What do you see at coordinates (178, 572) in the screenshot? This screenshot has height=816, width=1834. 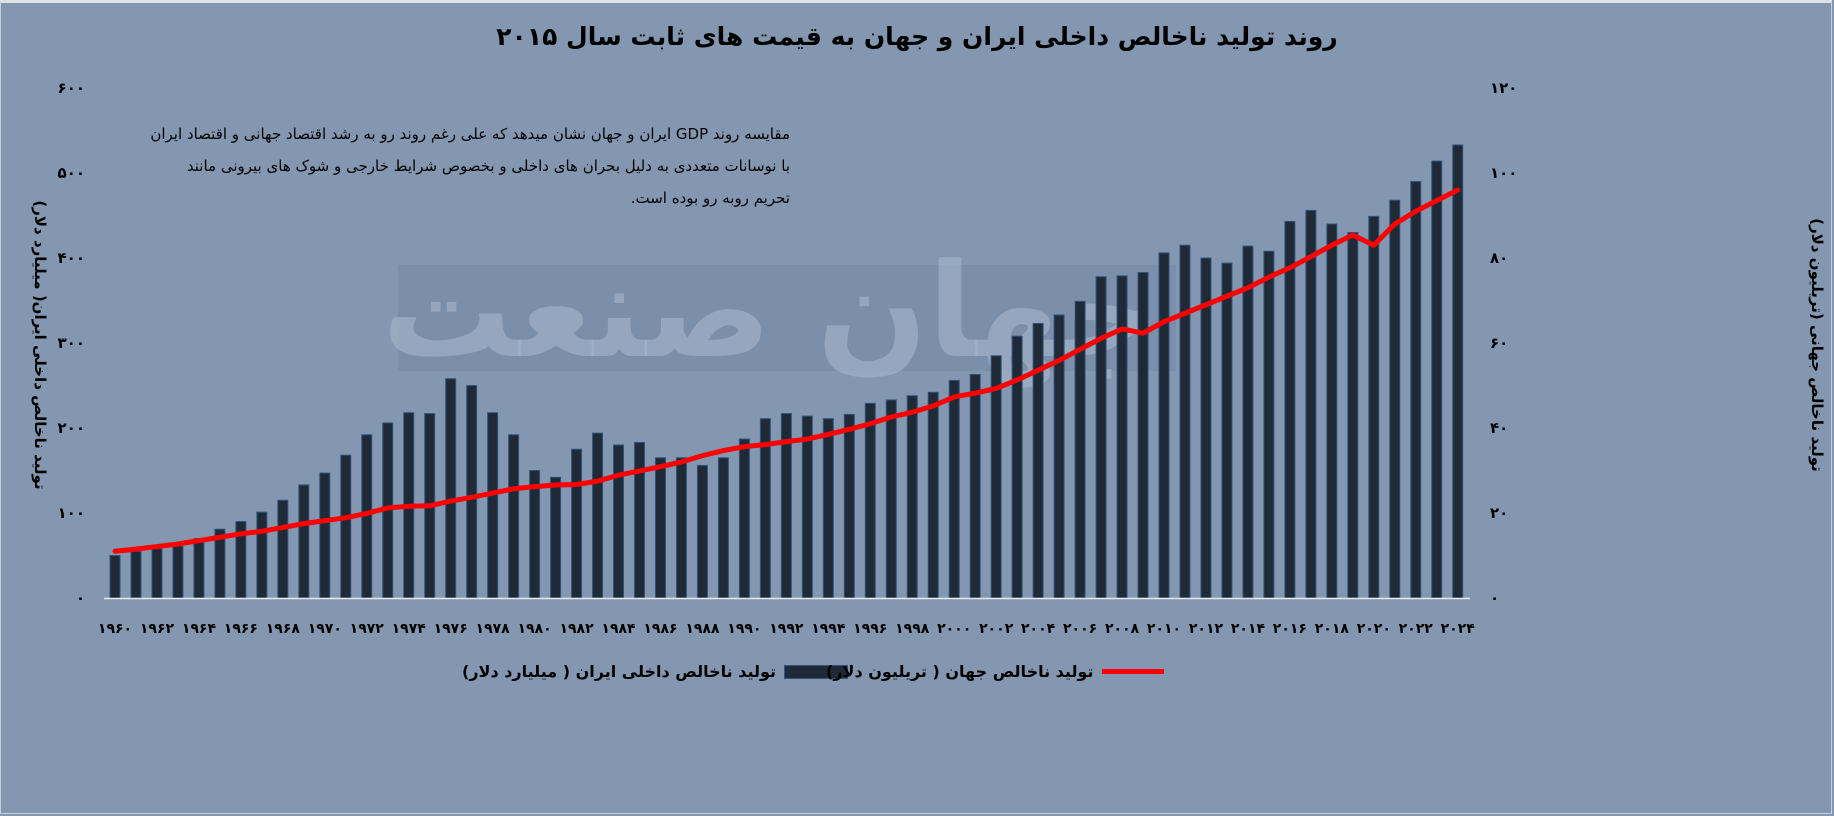 I see `bar-1963` at bounding box center [178, 572].